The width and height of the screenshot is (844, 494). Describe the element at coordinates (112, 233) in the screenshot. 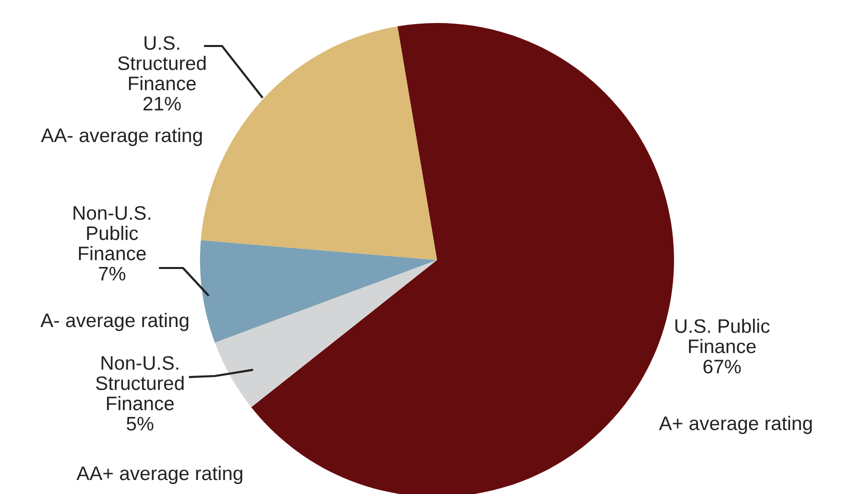

I see `slice-label: Non-U.S. Public Finance` at that location.